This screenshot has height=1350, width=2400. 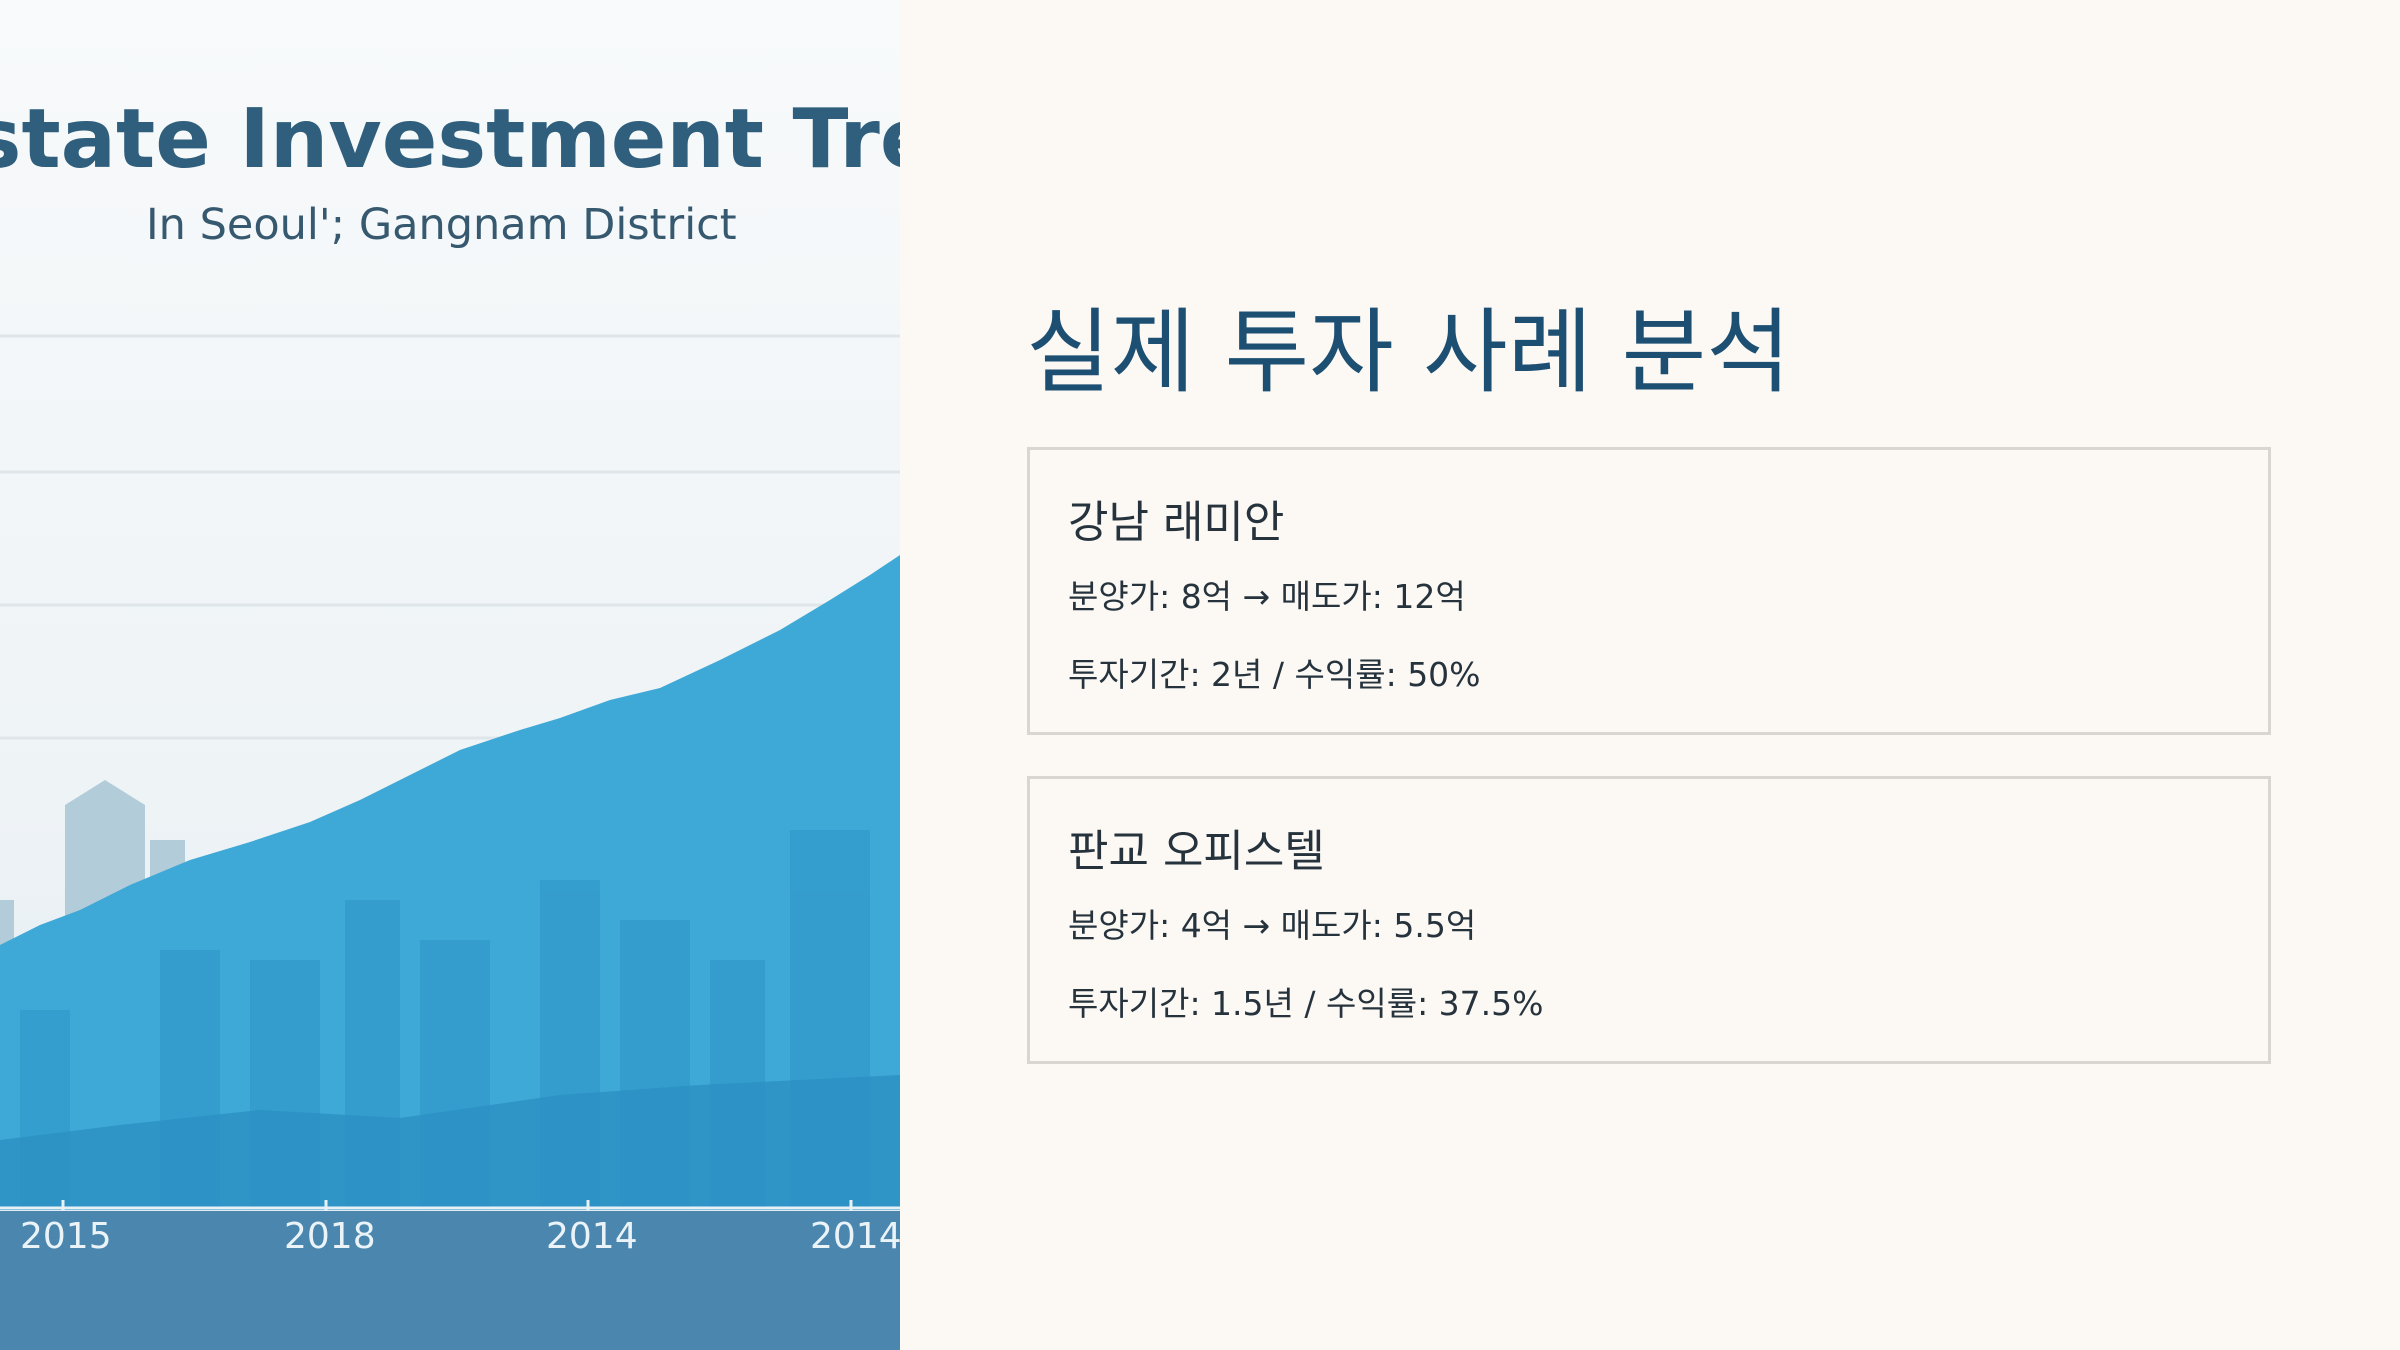 What do you see at coordinates (1306, 1003) in the screenshot?
I see `case-summary-line: 투자기간: 1.5년 / 수익률: 37.5%` at bounding box center [1306, 1003].